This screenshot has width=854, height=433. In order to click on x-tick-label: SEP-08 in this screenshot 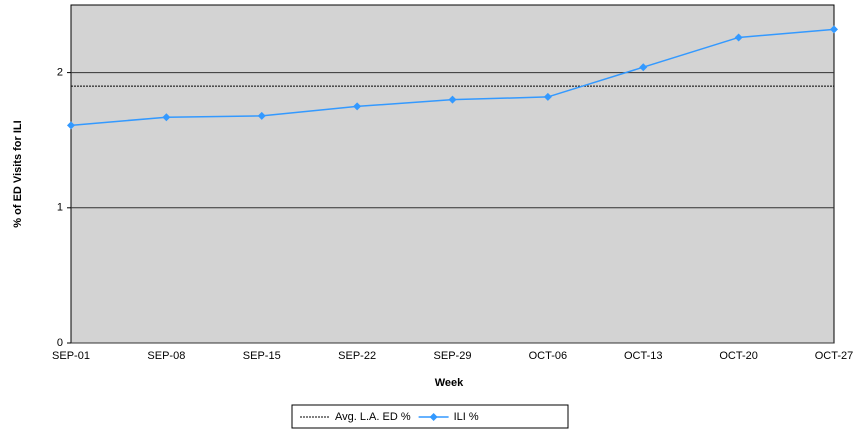, I will do `click(166, 356)`.